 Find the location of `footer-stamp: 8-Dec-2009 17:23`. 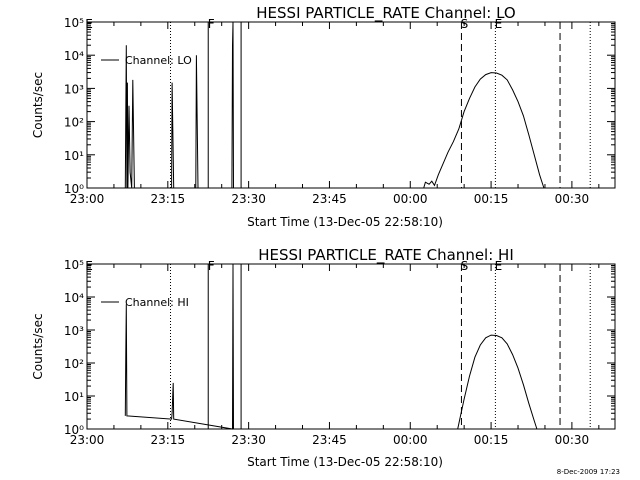

footer-stamp: 8-Dec-2009 17:23 is located at coordinates (588, 472).